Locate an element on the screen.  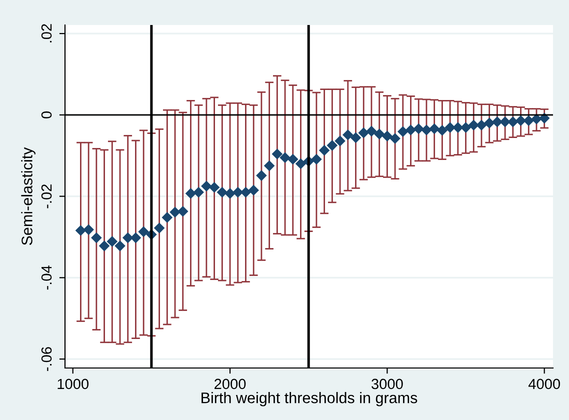
y-tick-label: .02 is located at coordinates (46, 33).